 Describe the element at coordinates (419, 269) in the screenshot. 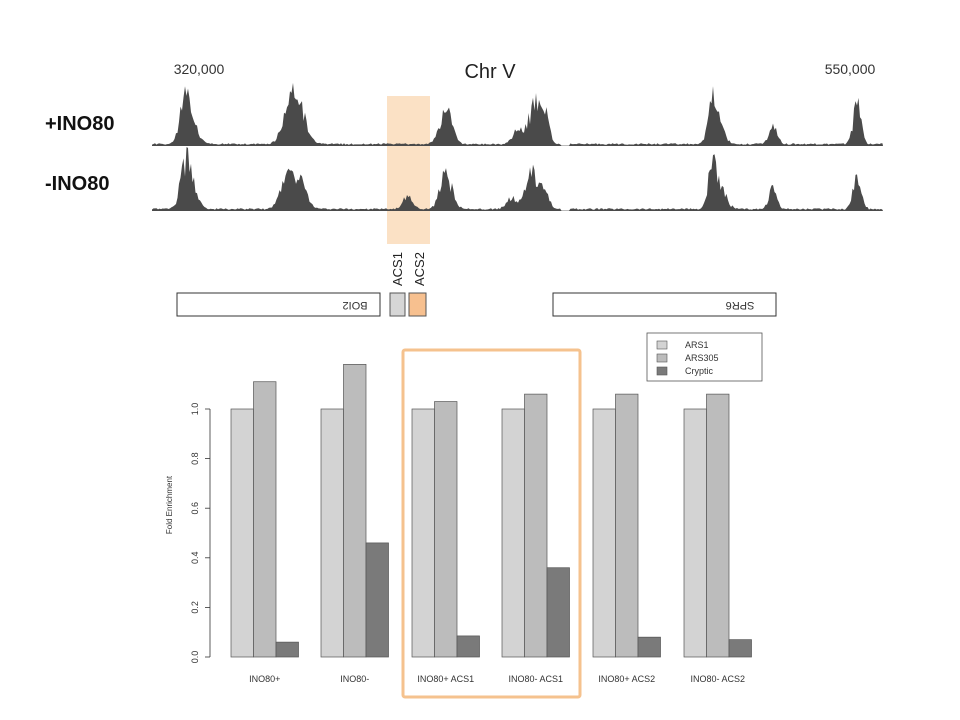

I see `acs2-label: ACS2` at that location.